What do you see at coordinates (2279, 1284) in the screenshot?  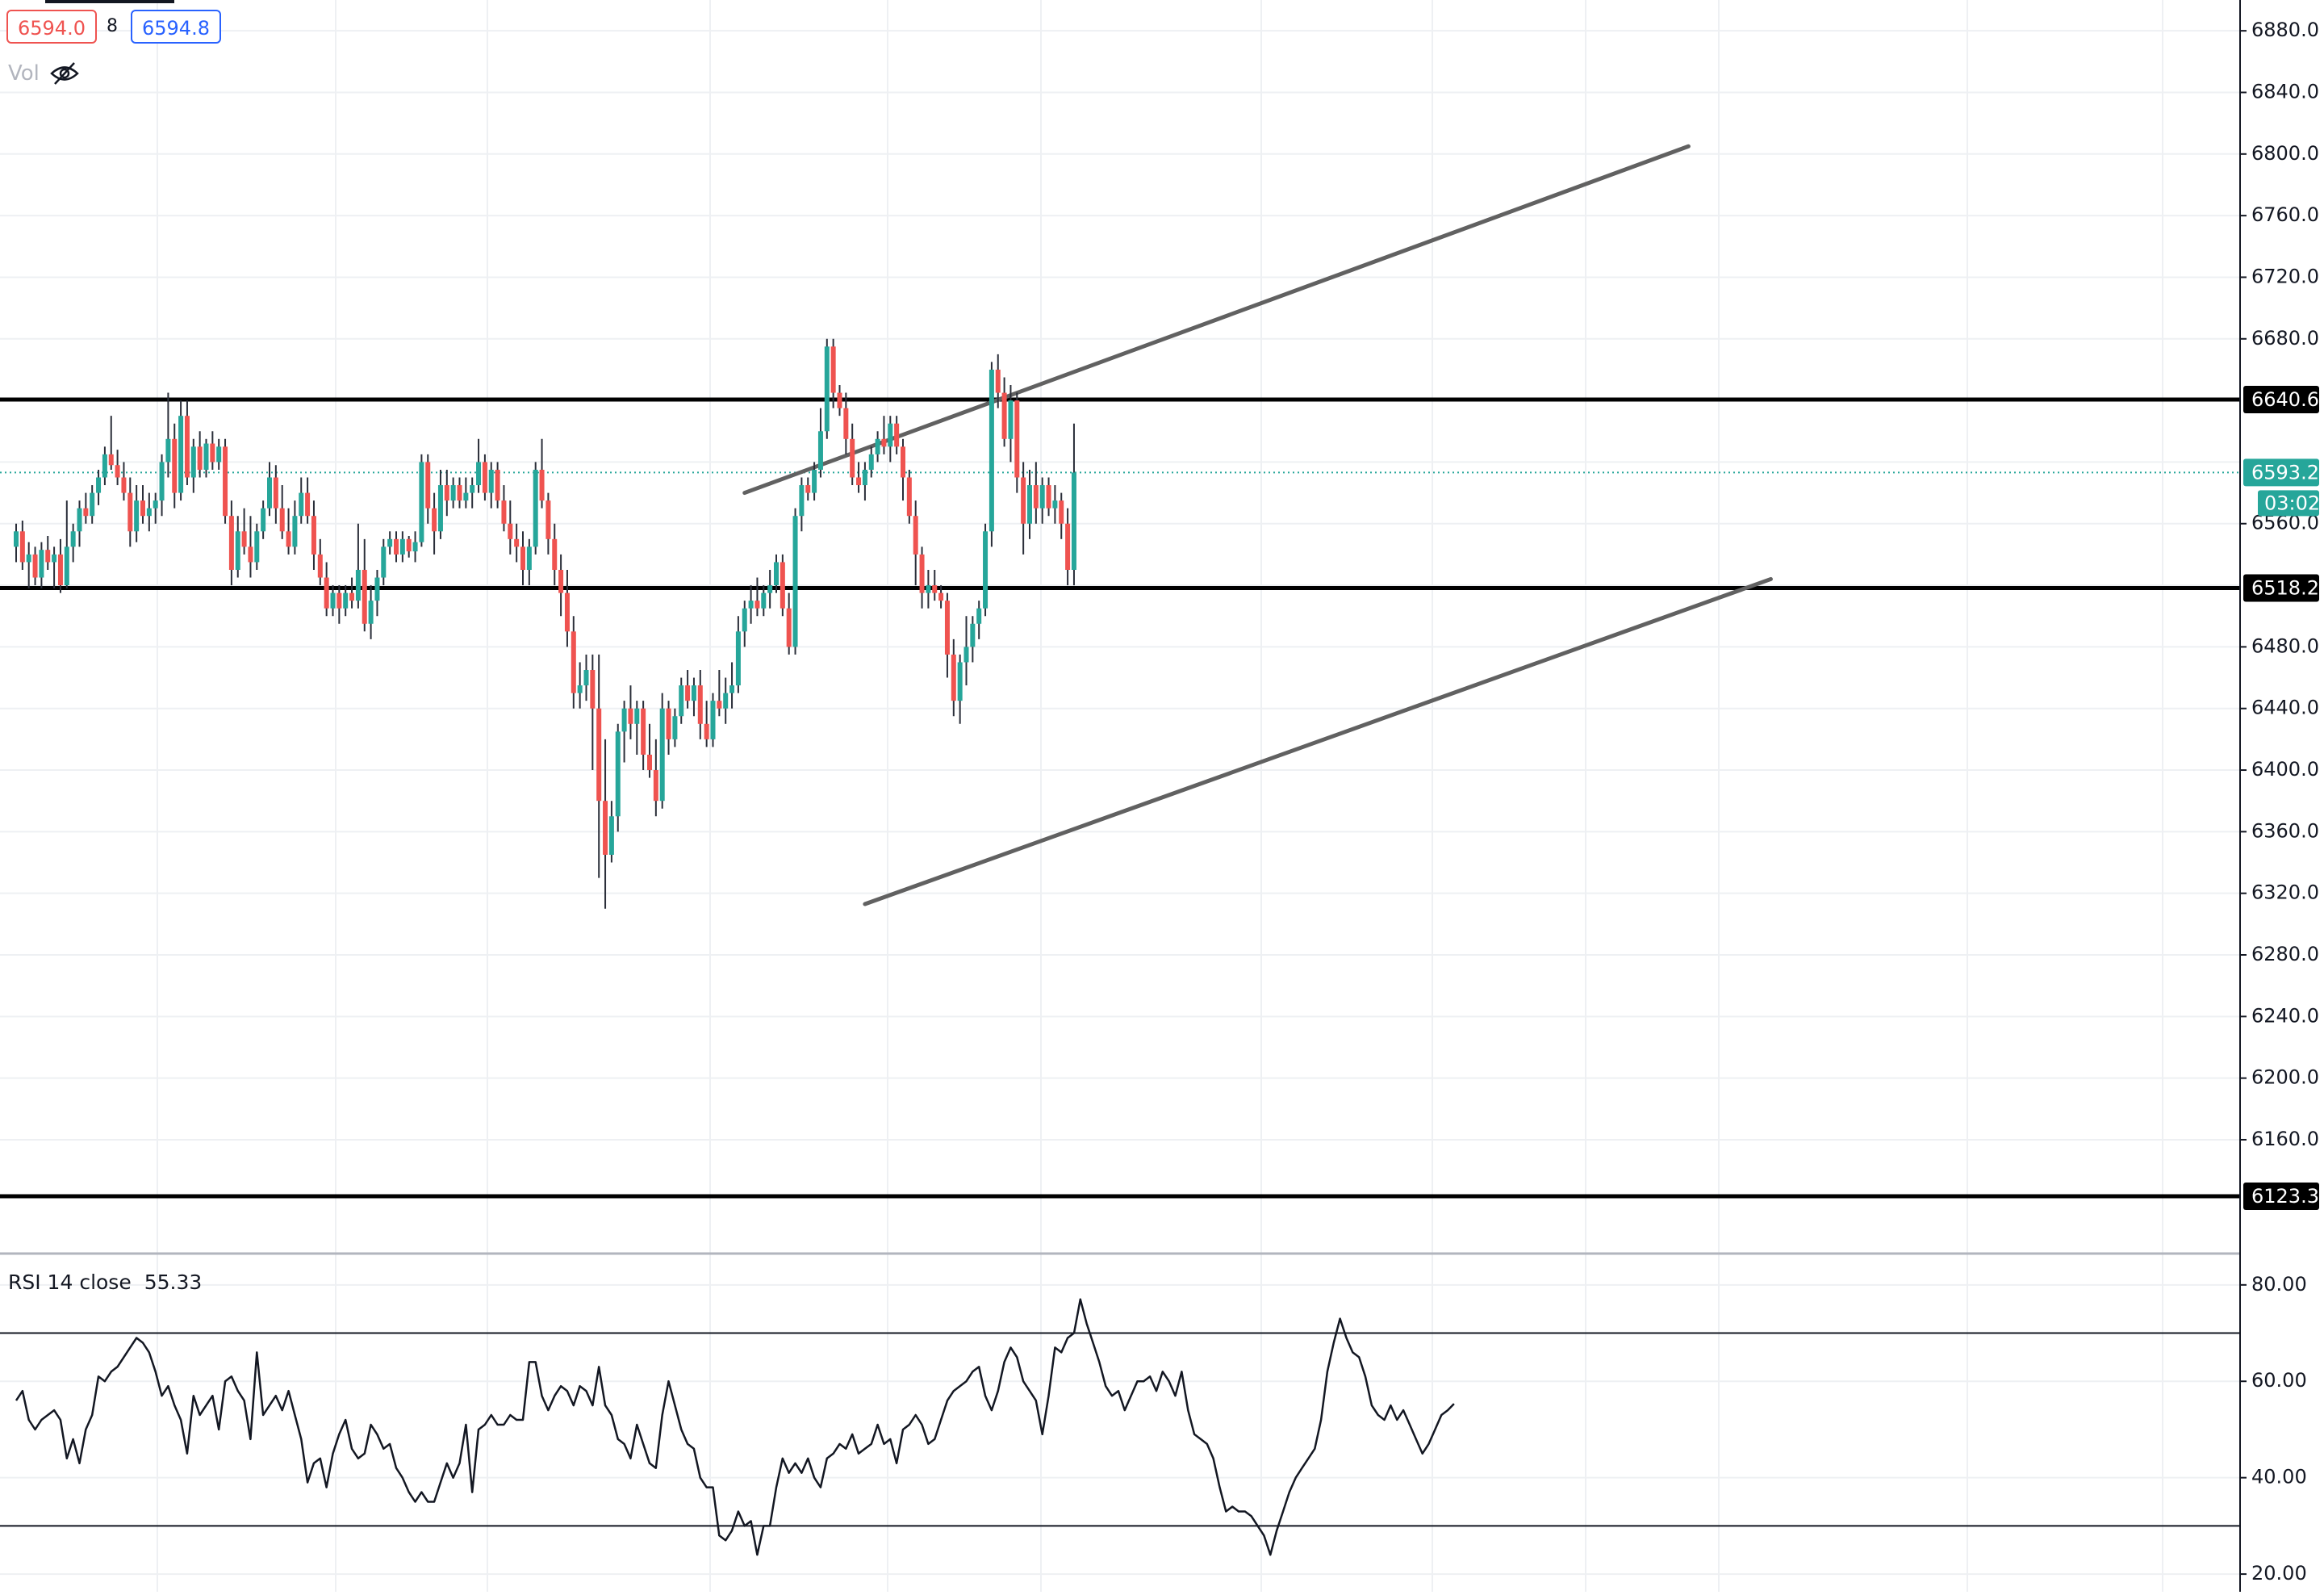 I see `rsi-tick-label: 80.00` at bounding box center [2279, 1284].